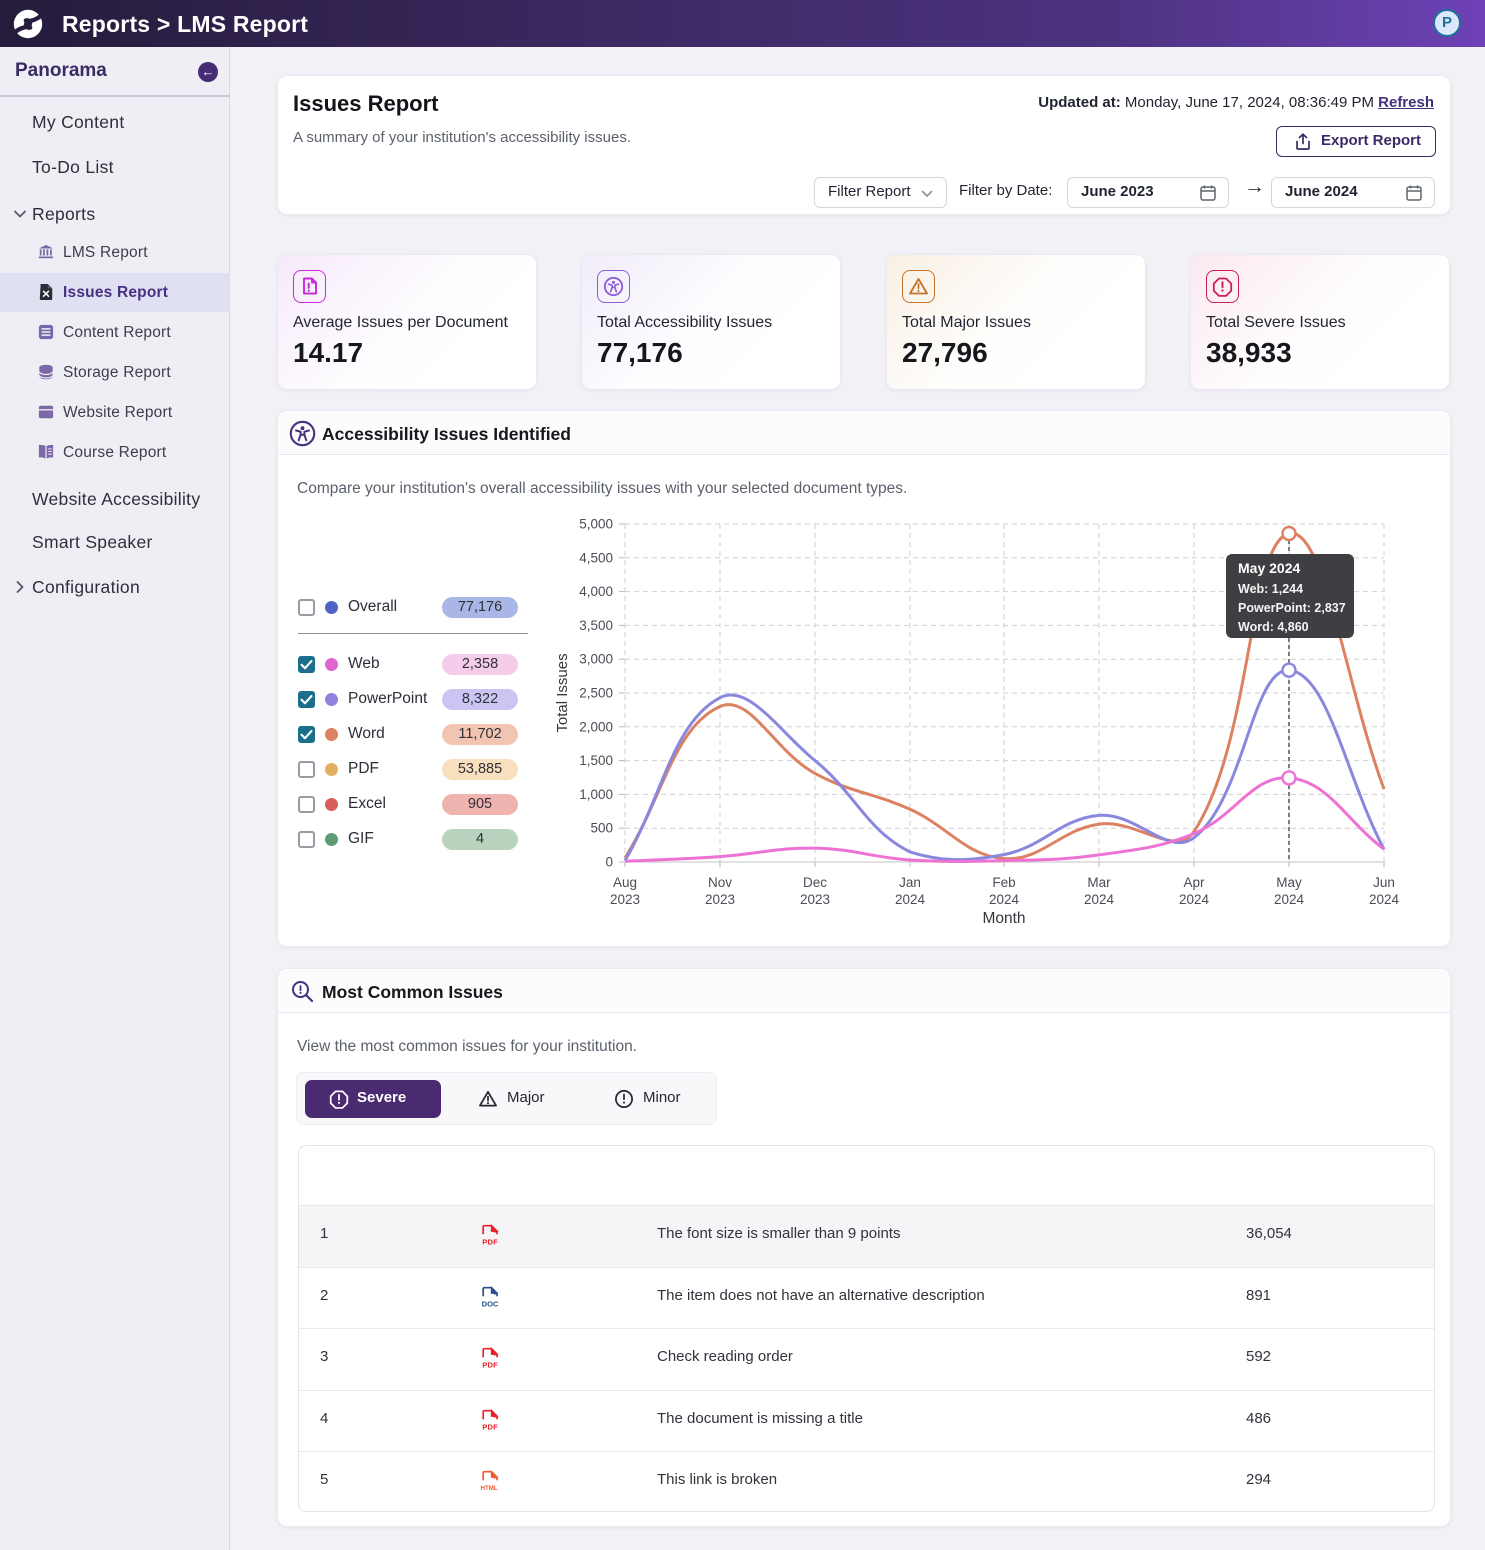 The image size is (1485, 1550). Describe the element at coordinates (596, 794) in the screenshot. I see `svg-text: 1,000` at that location.